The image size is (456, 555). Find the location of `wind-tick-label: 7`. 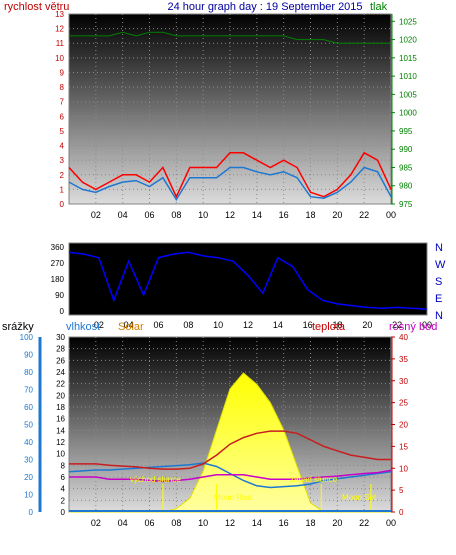

wind-tick-label: 7 is located at coordinates (62, 102).